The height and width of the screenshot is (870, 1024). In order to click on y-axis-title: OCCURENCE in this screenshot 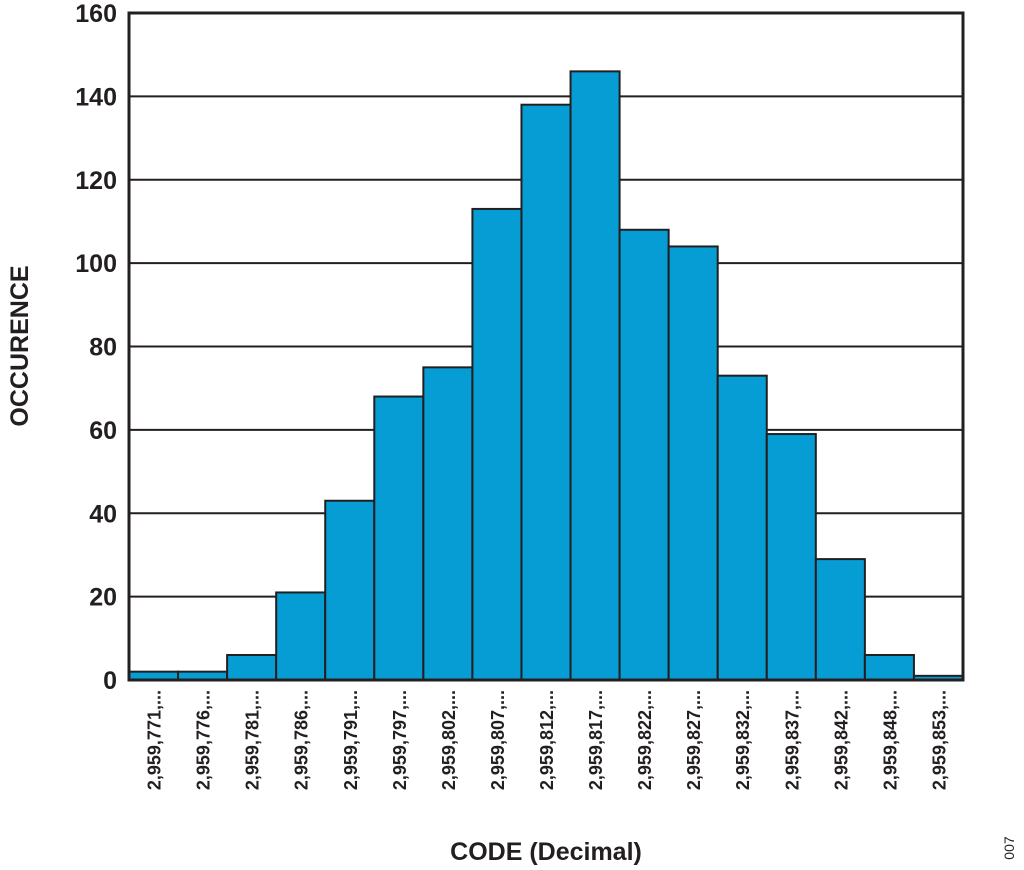, I will do `click(20, 345)`.